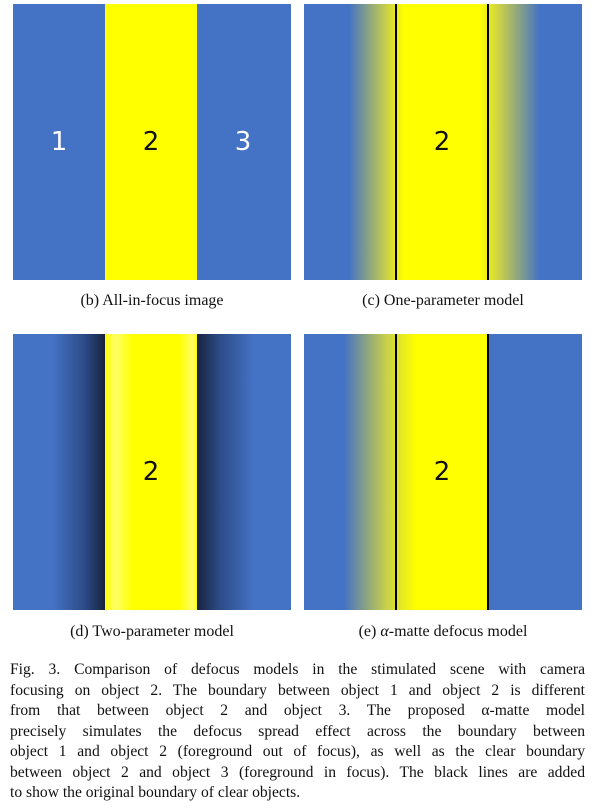 The image size is (591, 811). I want to click on caption-prefix: (e), so click(369, 631).